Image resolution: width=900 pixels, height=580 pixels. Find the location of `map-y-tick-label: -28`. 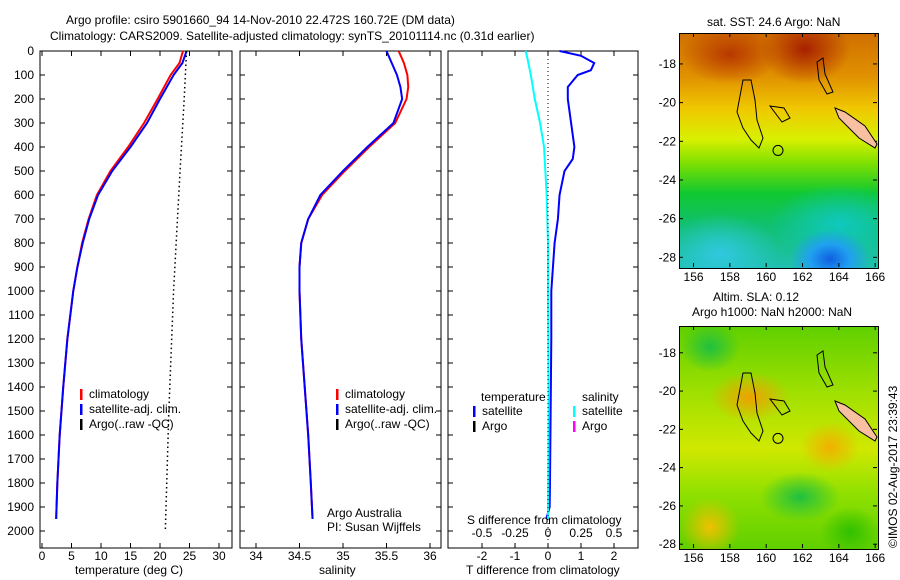

map-y-tick-label: -28 is located at coordinates (668, 544).